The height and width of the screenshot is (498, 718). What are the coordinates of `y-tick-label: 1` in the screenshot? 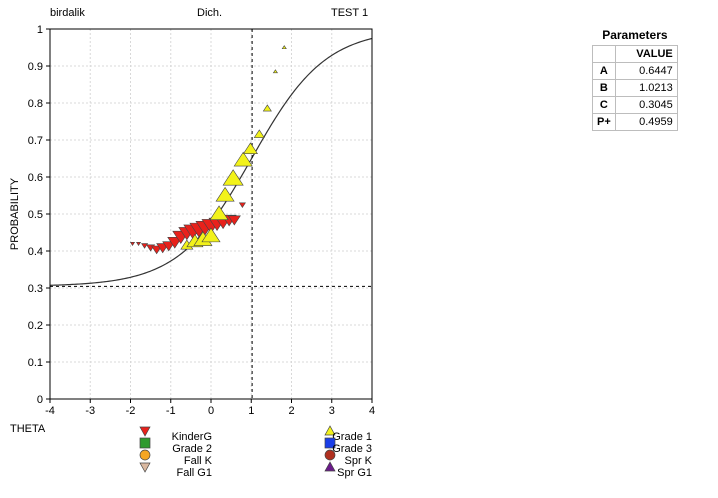 It's located at (40, 30).